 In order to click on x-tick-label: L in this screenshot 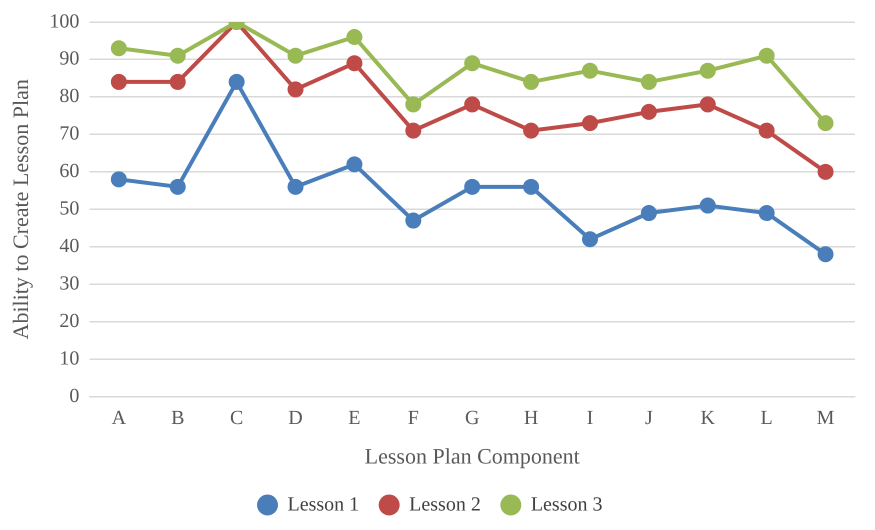, I will do `click(766, 417)`.